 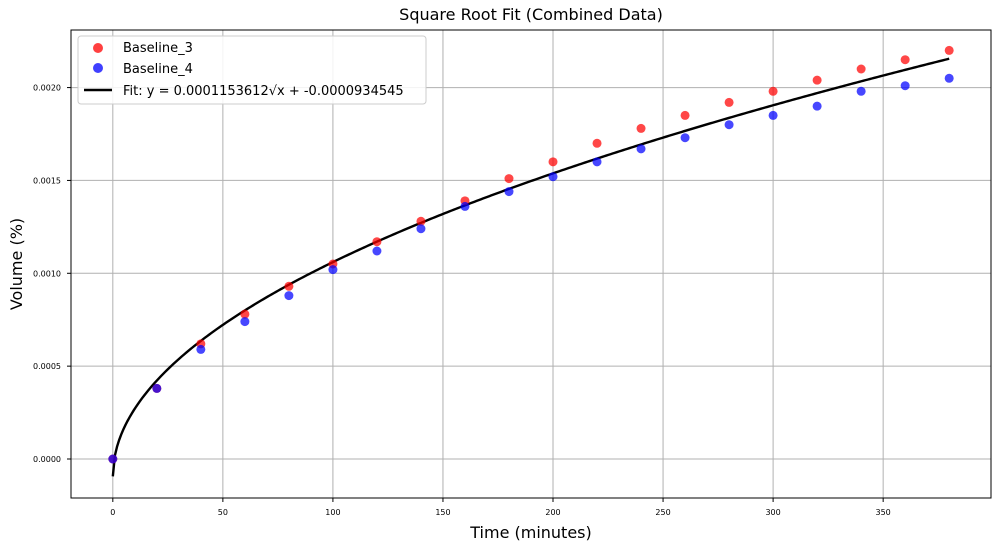 I want to click on x-axis-label: Time (minutes), so click(x=530, y=532).